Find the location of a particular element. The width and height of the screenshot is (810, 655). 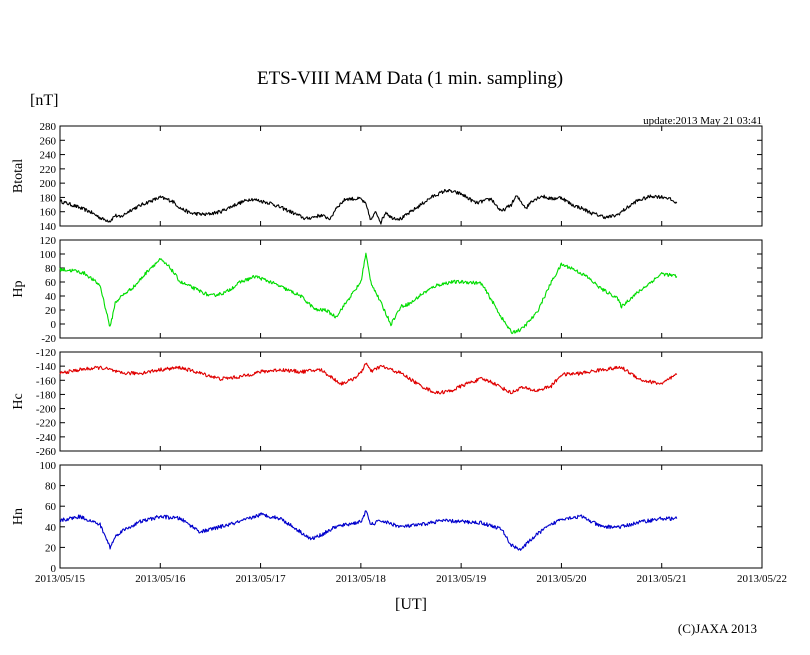

x-tick-label: 2013/05/22 is located at coordinates (762, 579).